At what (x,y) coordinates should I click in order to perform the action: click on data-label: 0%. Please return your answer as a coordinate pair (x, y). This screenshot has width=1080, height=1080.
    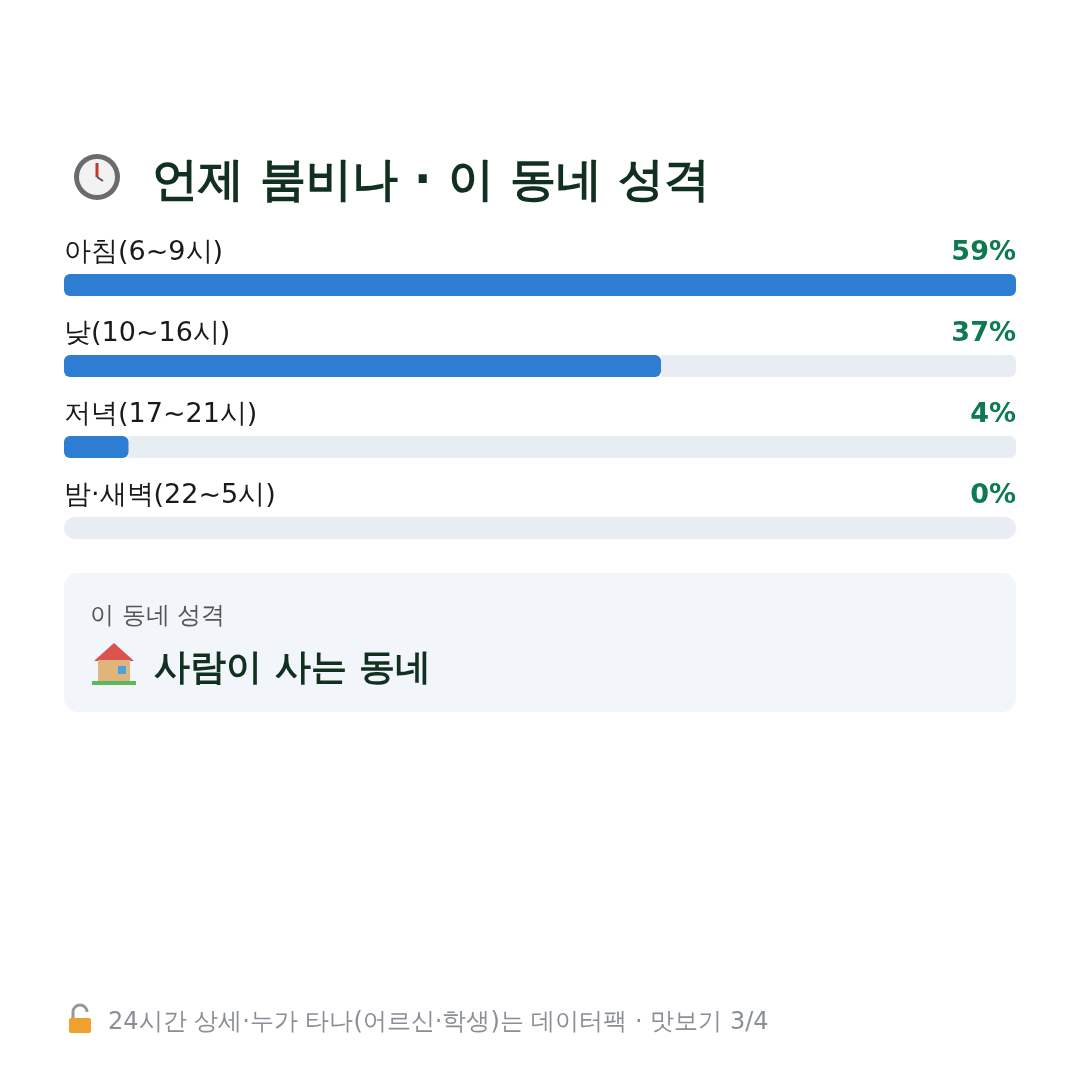
    Looking at the image, I should click on (993, 493).